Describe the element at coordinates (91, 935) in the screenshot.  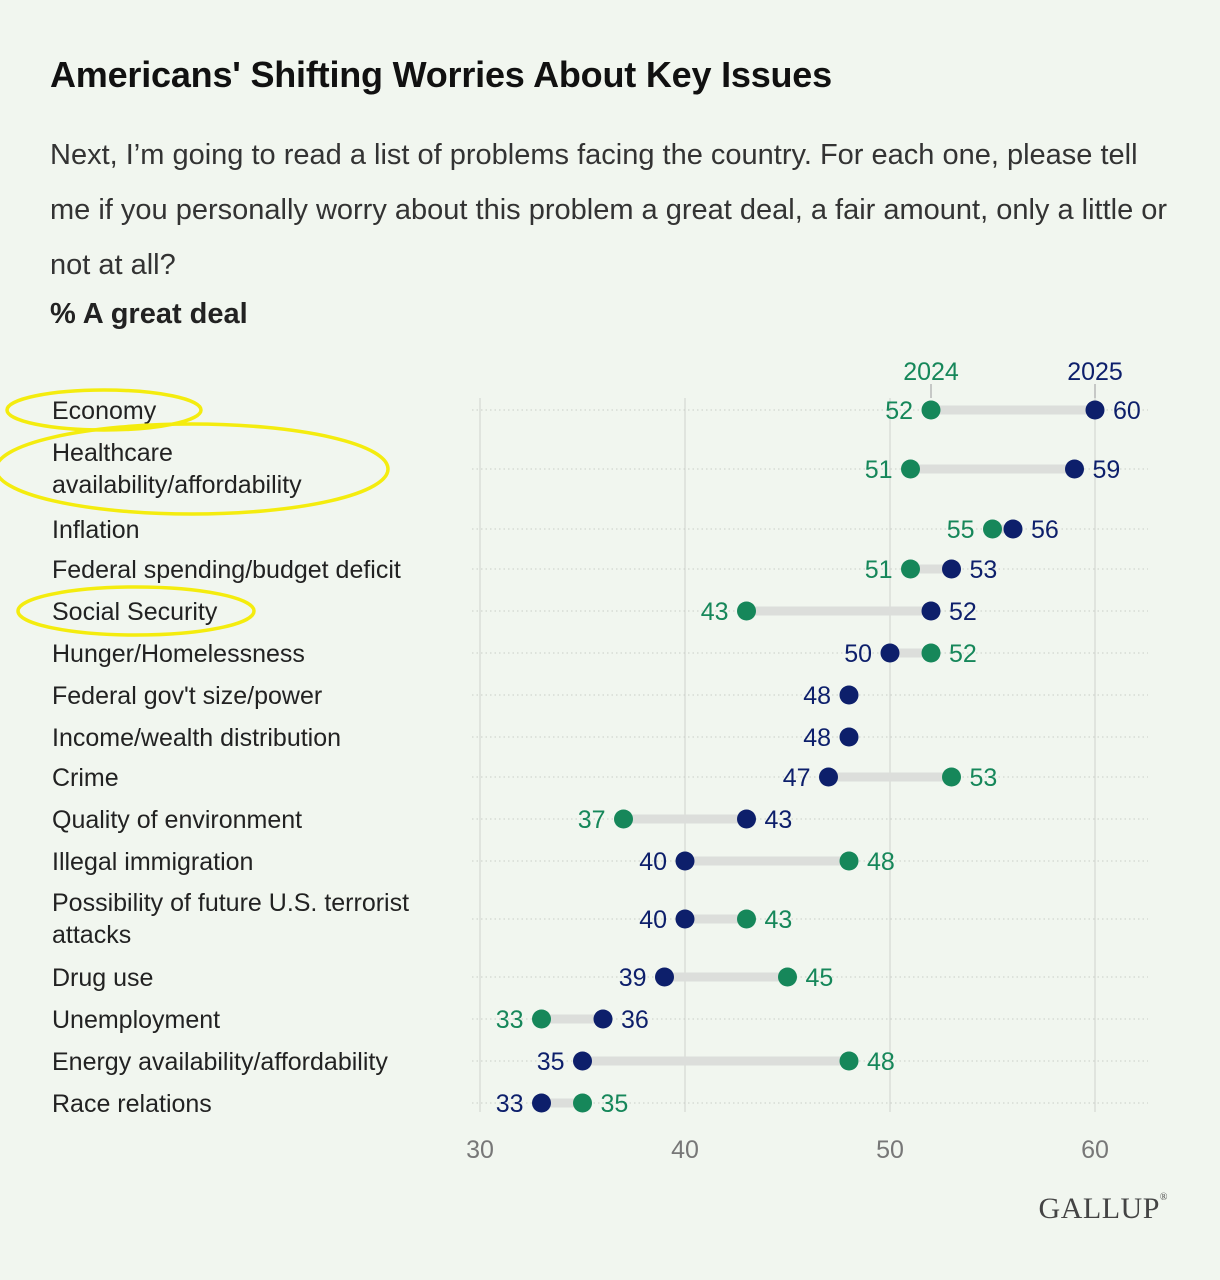
I see `category-label-line: attacks` at that location.